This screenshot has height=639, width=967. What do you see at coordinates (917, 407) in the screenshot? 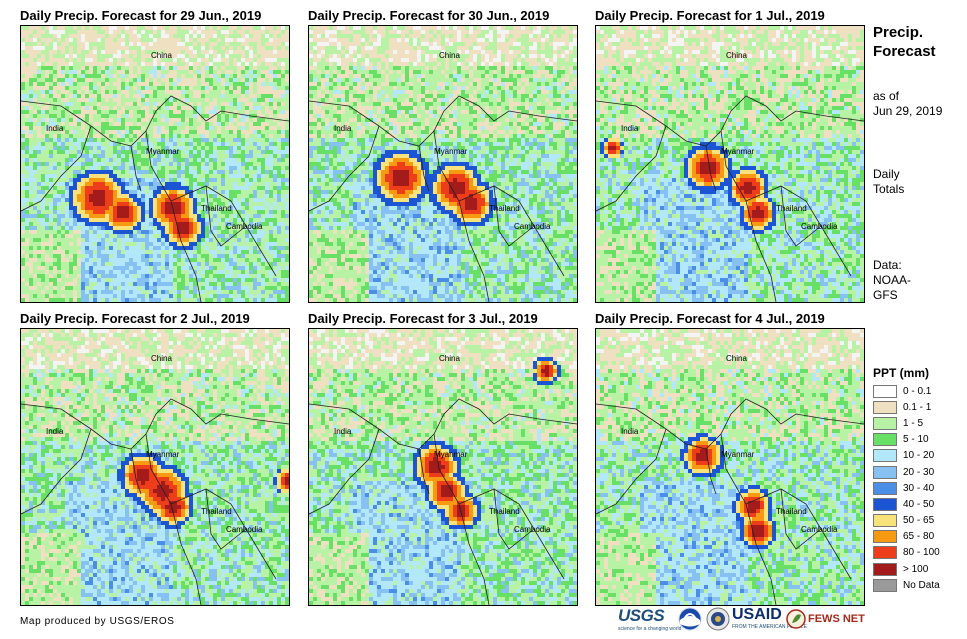
I see `legend-label: 0.1 - 1` at bounding box center [917, 407].